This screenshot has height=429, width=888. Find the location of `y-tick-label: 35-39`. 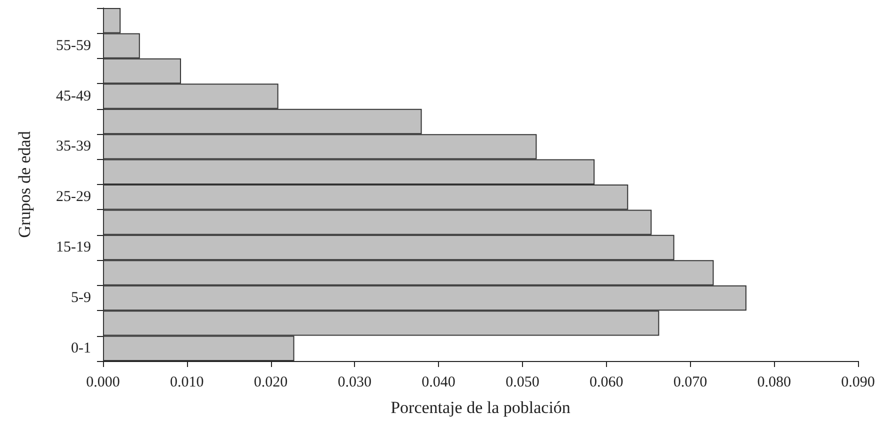

y-tick-label: 35-39 is located at coordinates (73, 146).